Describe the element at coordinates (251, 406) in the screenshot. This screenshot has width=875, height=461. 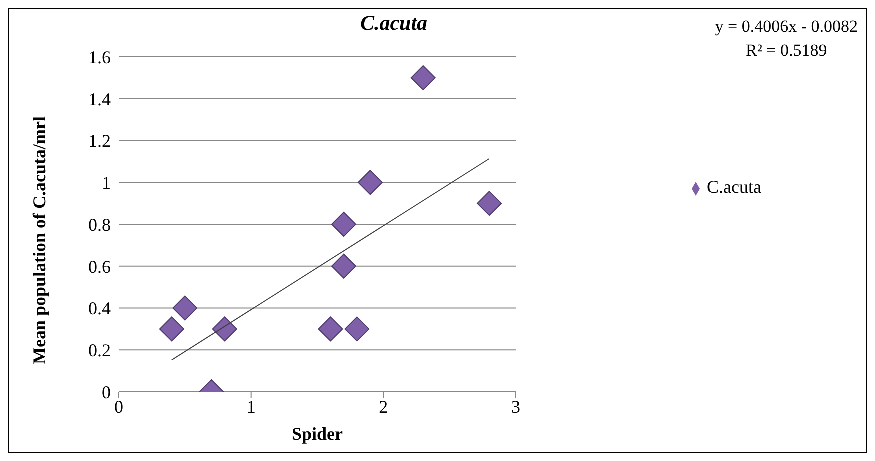
I see `x-tick-label: 1` at that location.